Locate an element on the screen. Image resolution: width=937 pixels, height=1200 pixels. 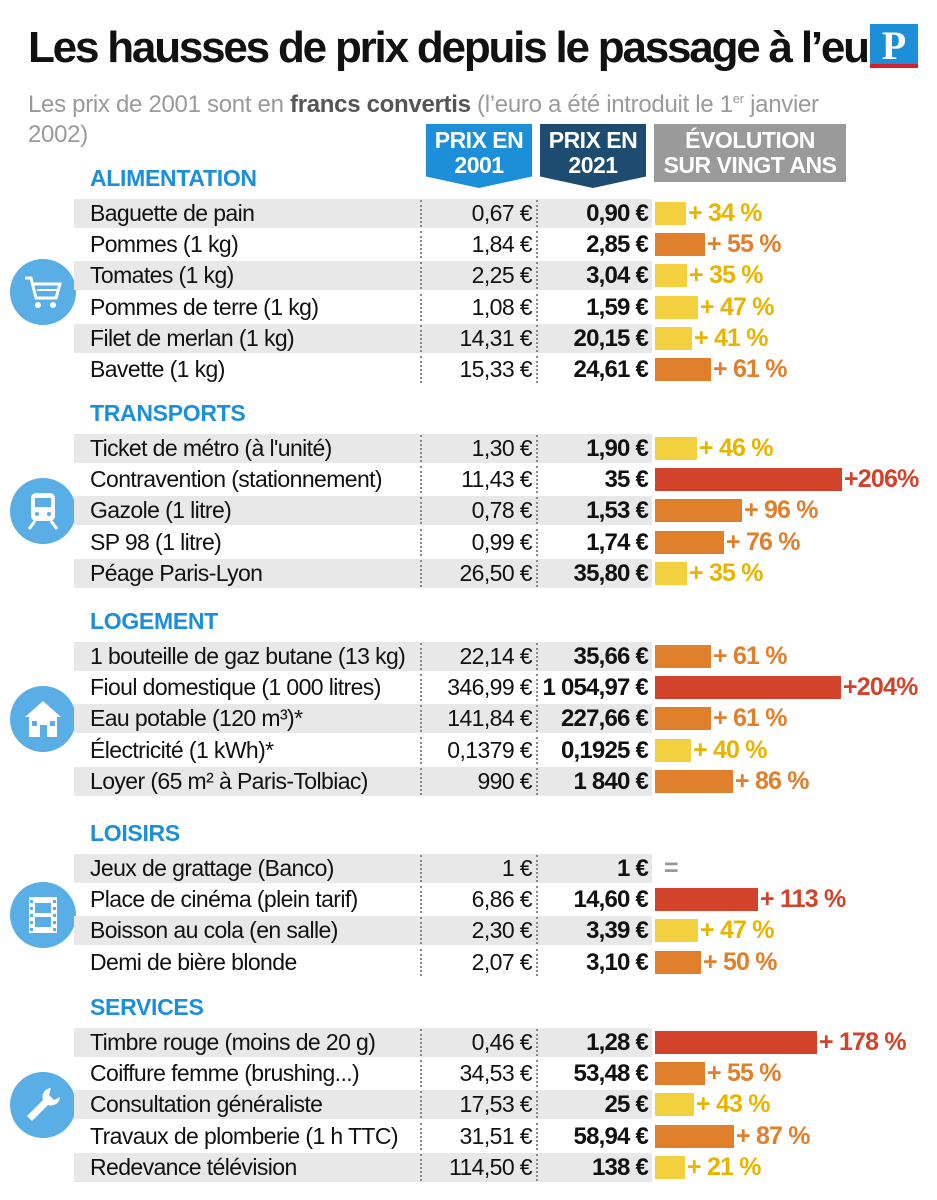
price-2001: 1,08 € is located at coordinates (502, 306).